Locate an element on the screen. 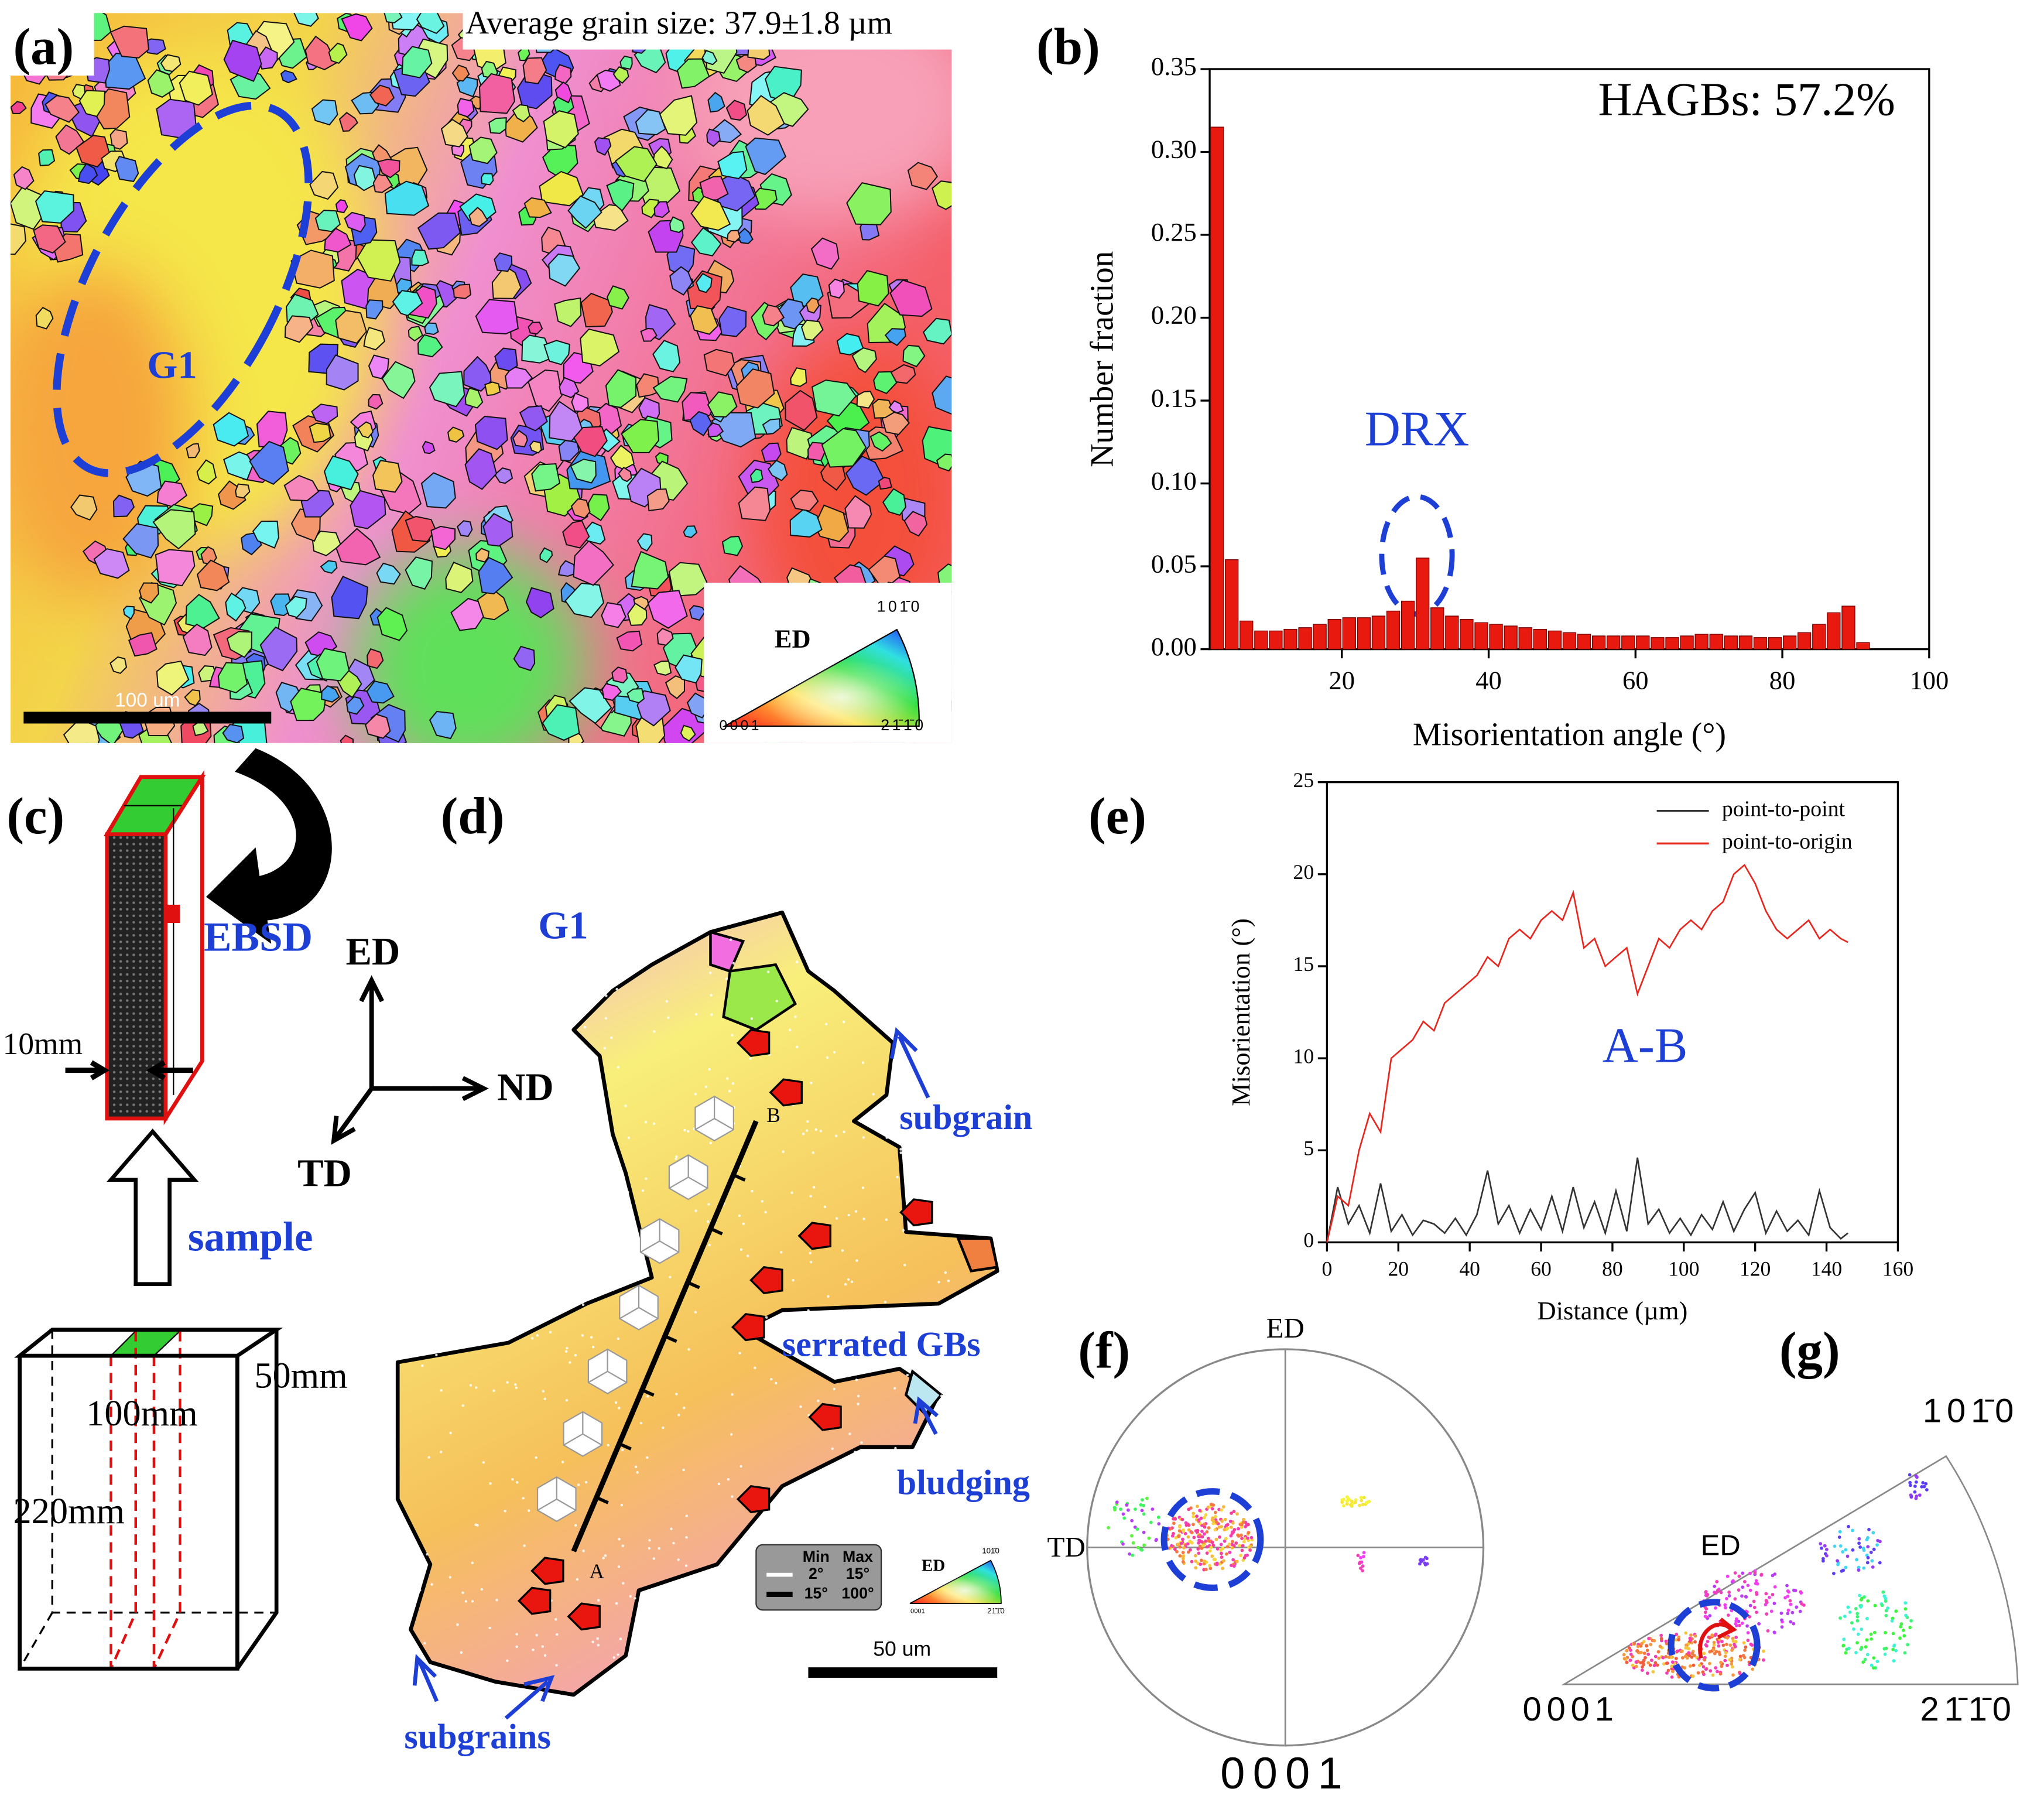 This screenshot has height=1799, width=2044. pf-top: ED is located at coordinates (1285, 1328).